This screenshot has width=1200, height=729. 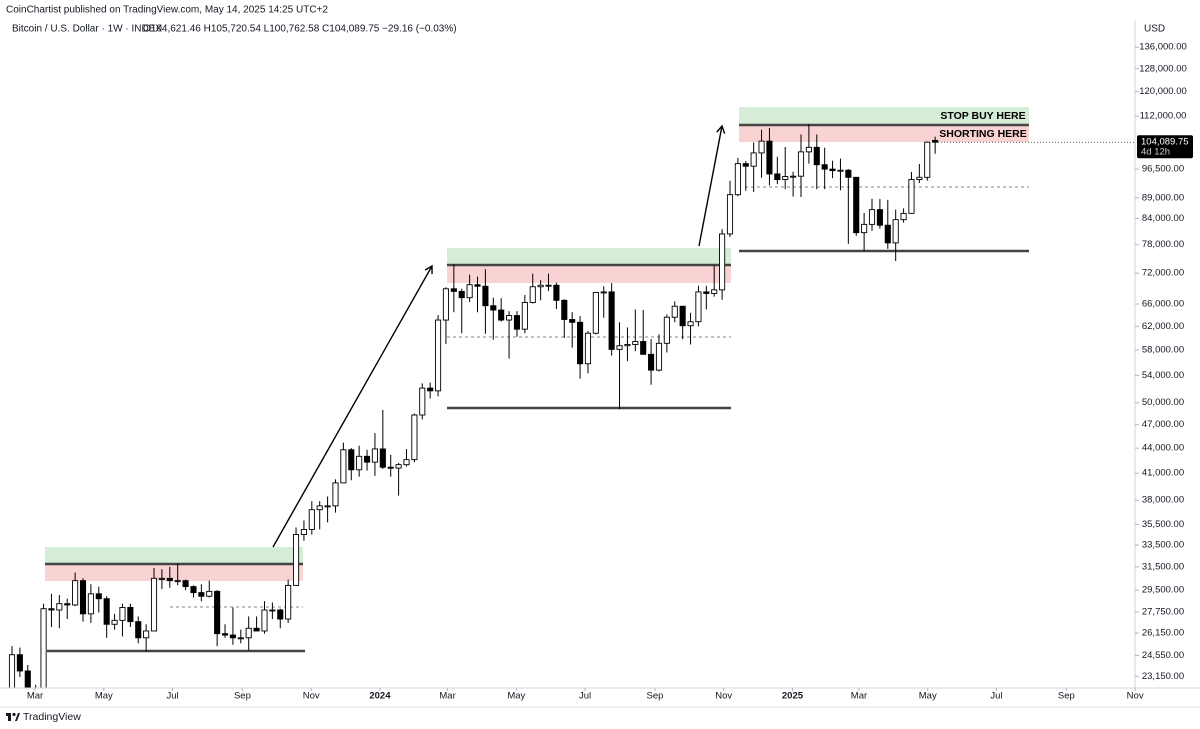 I want to click on y-tick-label: 38,000.00, so click(x=1163, y=500).